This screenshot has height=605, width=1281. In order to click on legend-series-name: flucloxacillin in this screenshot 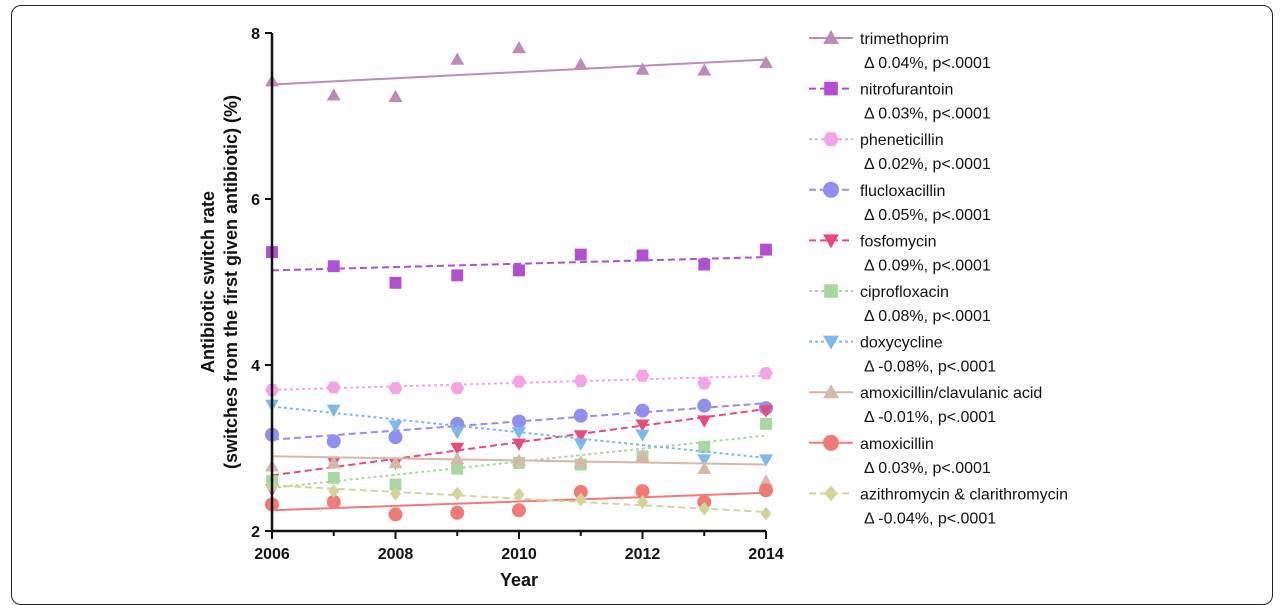, I will do `click(902, 191)`.